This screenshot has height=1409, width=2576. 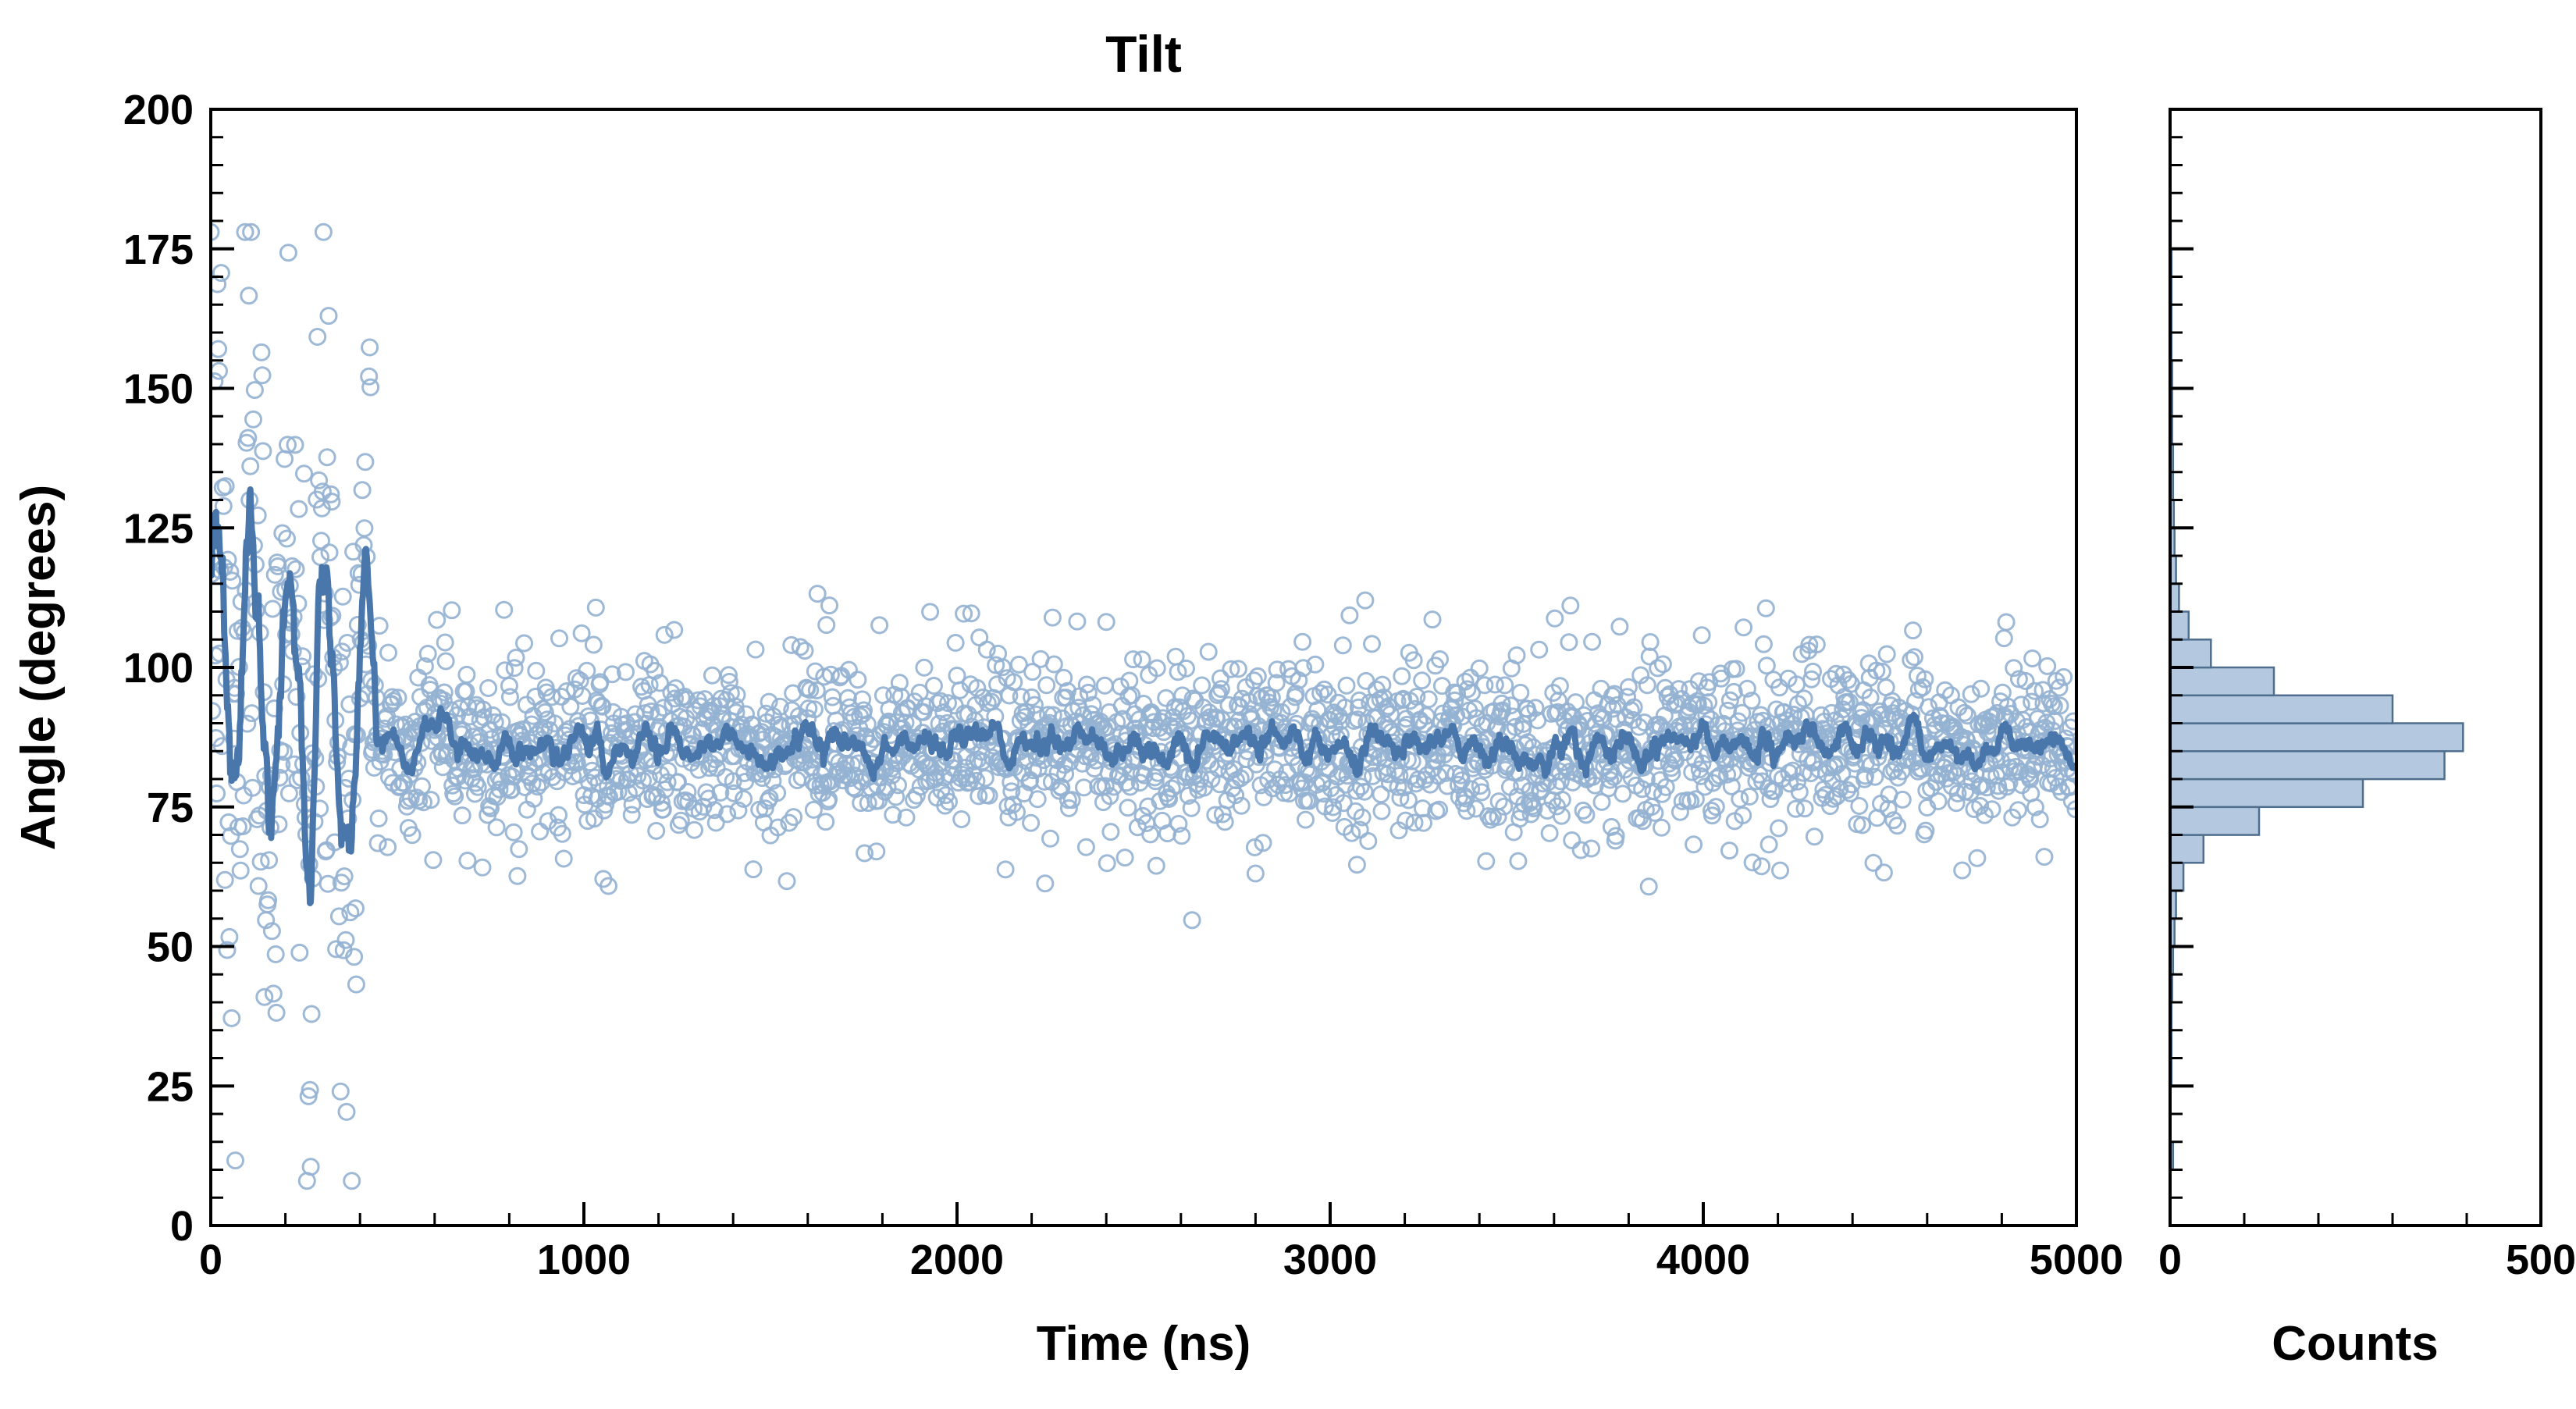 I want to click on hist-x-tick-label: 0, so click(x=2170, y=1259).